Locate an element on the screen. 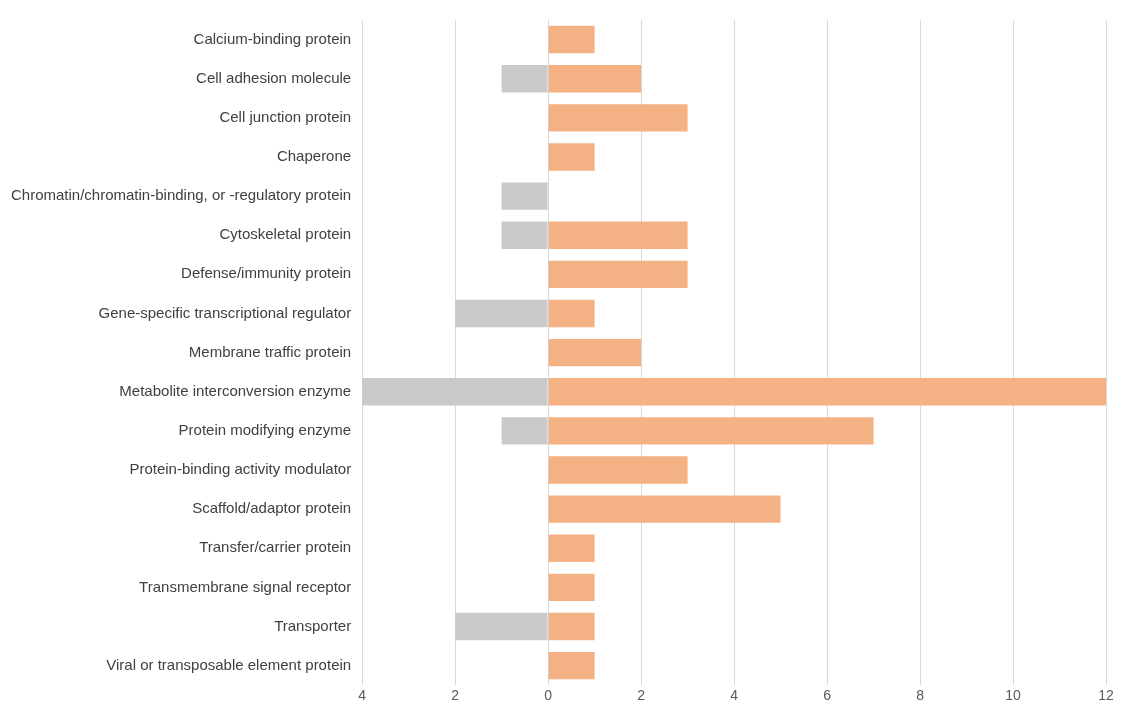 This screenshot has width=1130, height=717. x-tick-label: 12 is located at coordinates (1106, 695).